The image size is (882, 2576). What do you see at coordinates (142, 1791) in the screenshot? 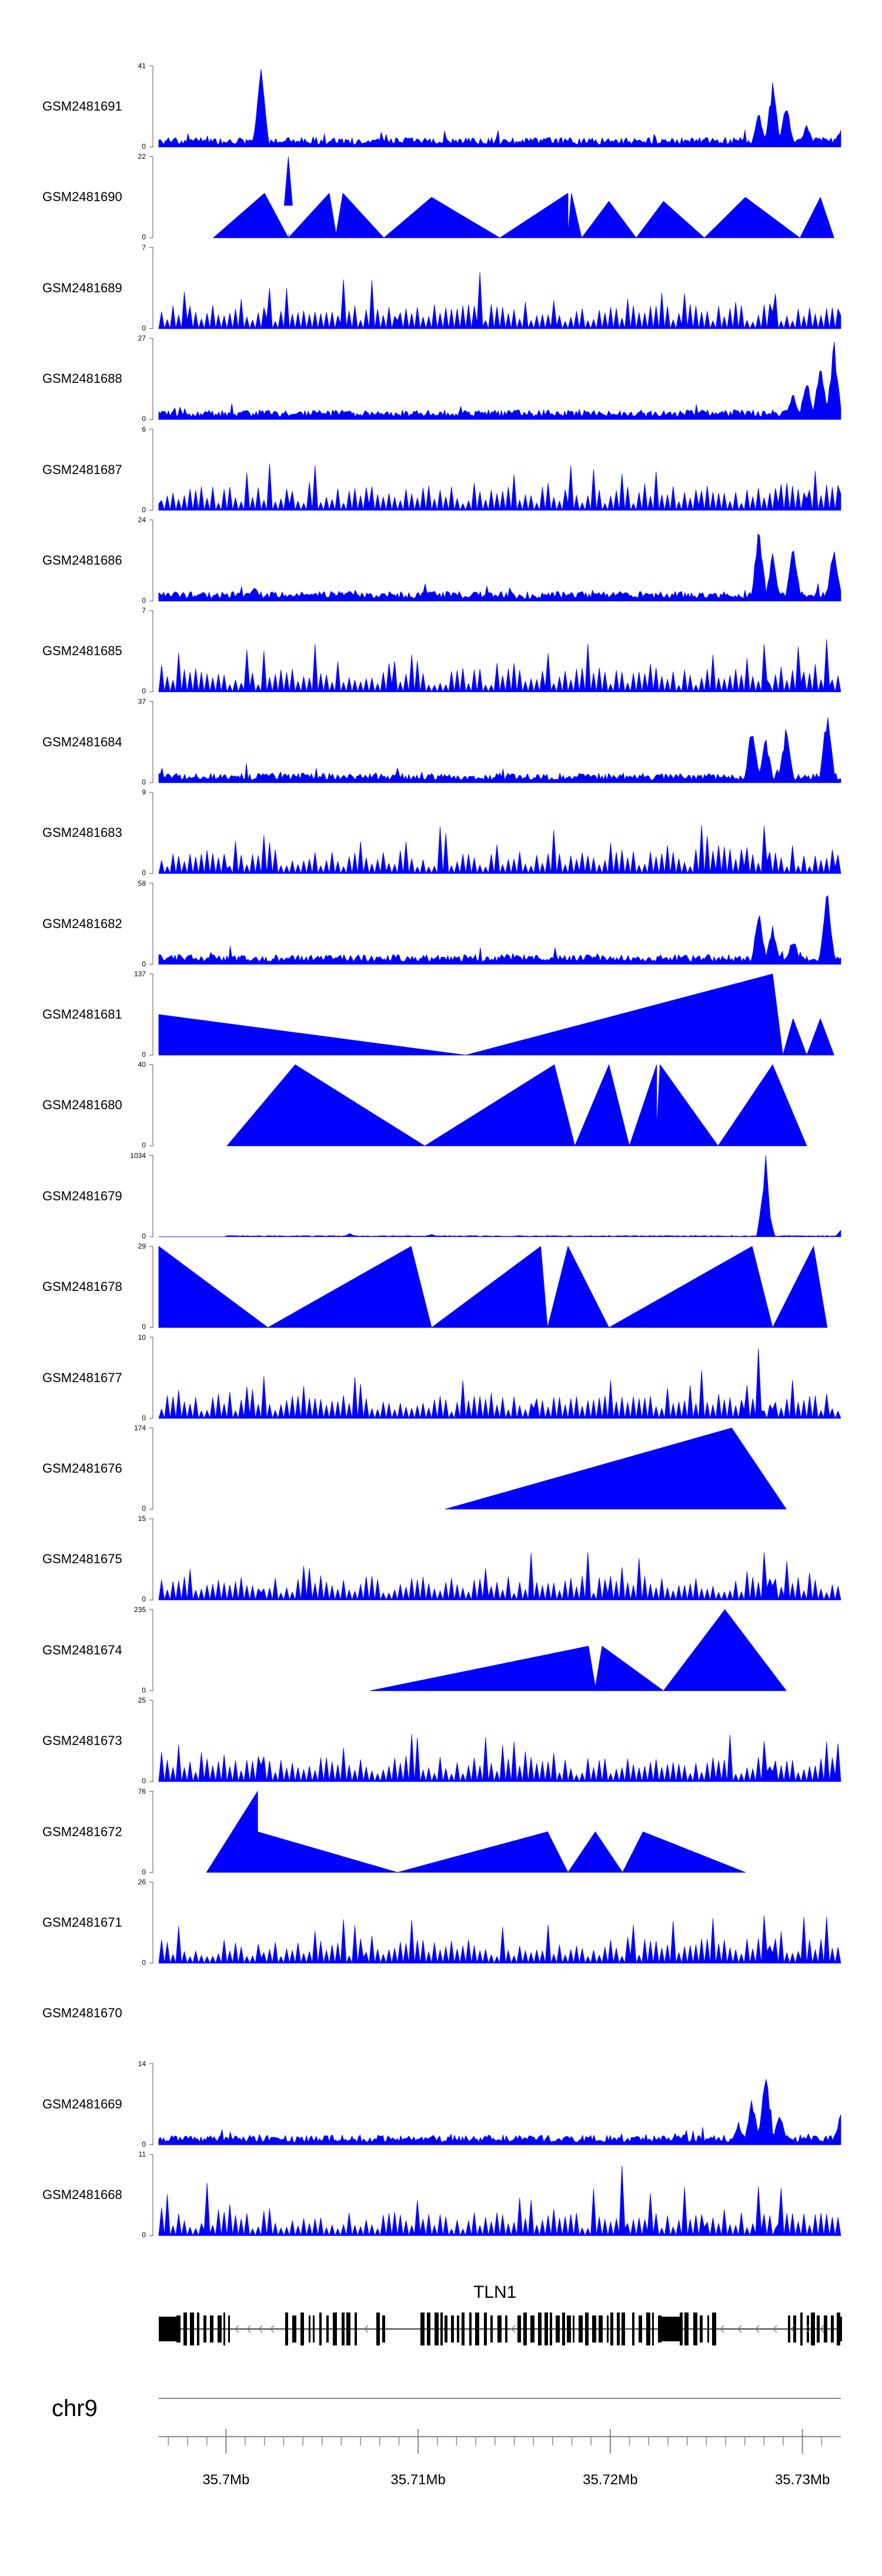
I see `y-max-label: 76` at bounding box center [142, 1791].